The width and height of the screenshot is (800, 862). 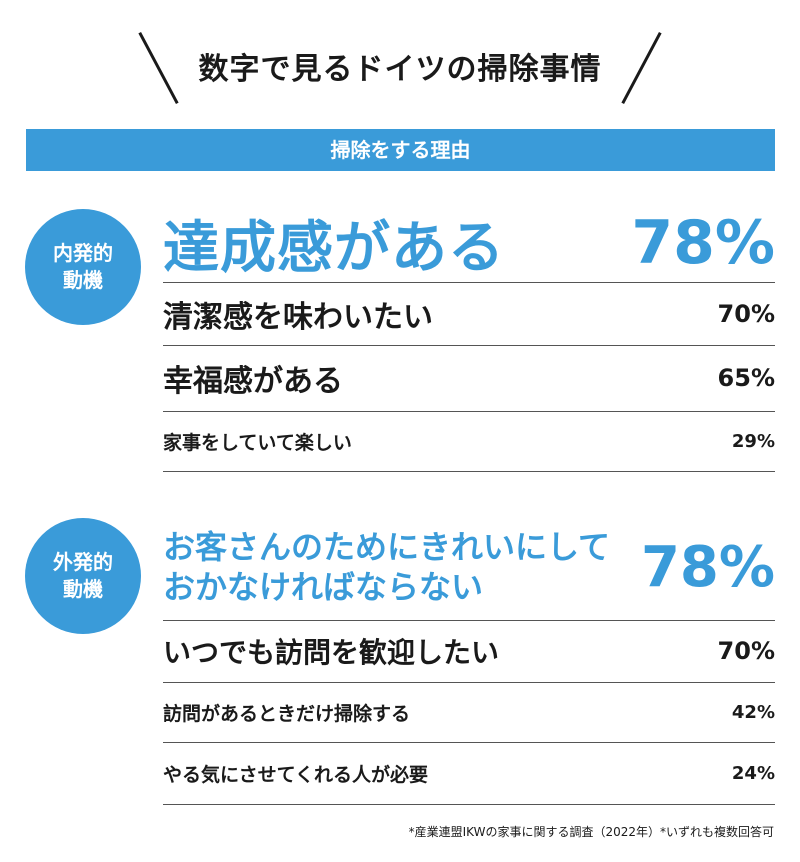 I want to click on table-row: 清潔感を味わいたい 70%, so click(x=469, y=314).